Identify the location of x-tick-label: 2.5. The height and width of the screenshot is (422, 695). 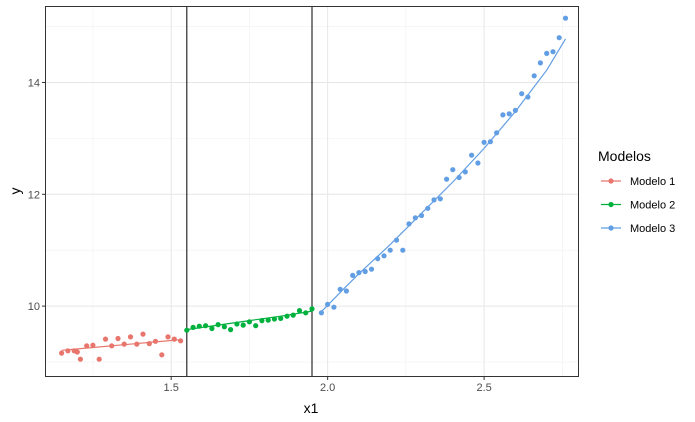
(483, 388).